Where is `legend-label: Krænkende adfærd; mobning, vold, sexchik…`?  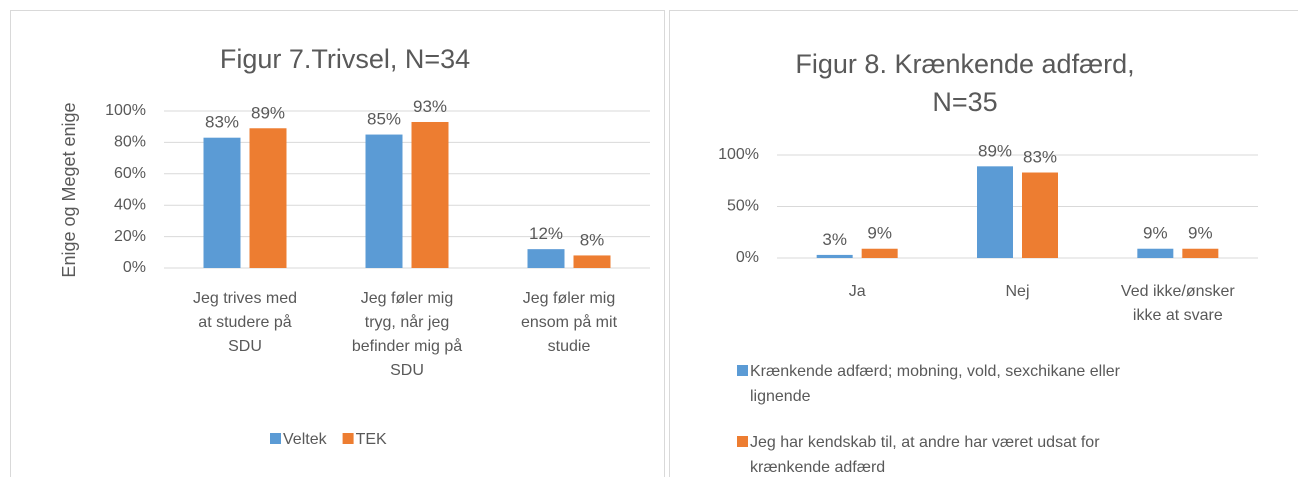
legend-label: Krænkende adfærd; mobning, vold, sexchik… is located at coordinates (935, 384).